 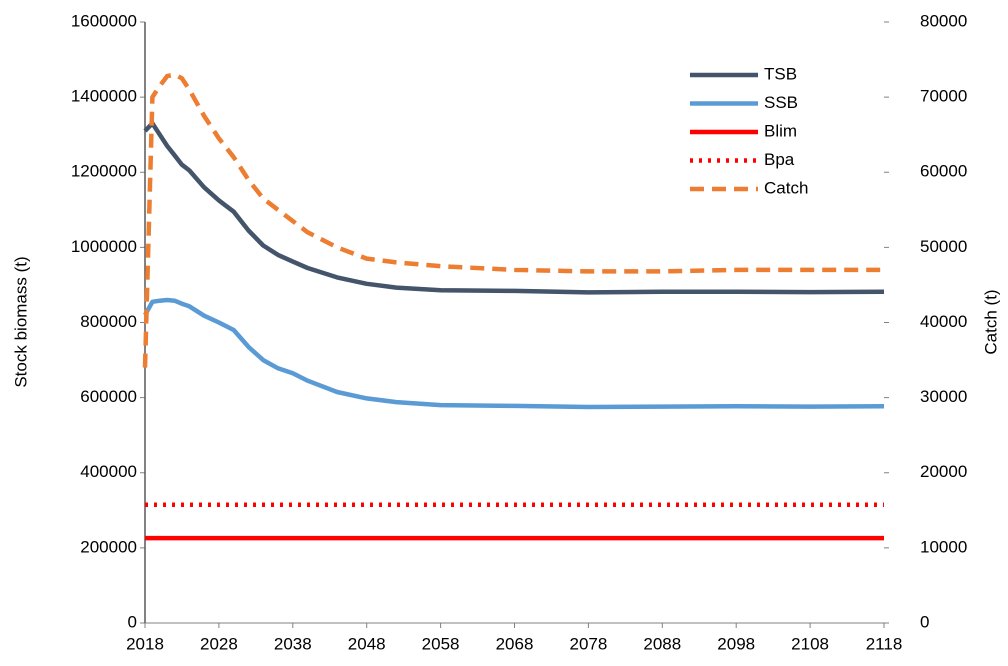 What do you see at coordinates (924, 621) in the screenshot?
I see `y2-tick-label: 0` at bounding box center [924, 621].